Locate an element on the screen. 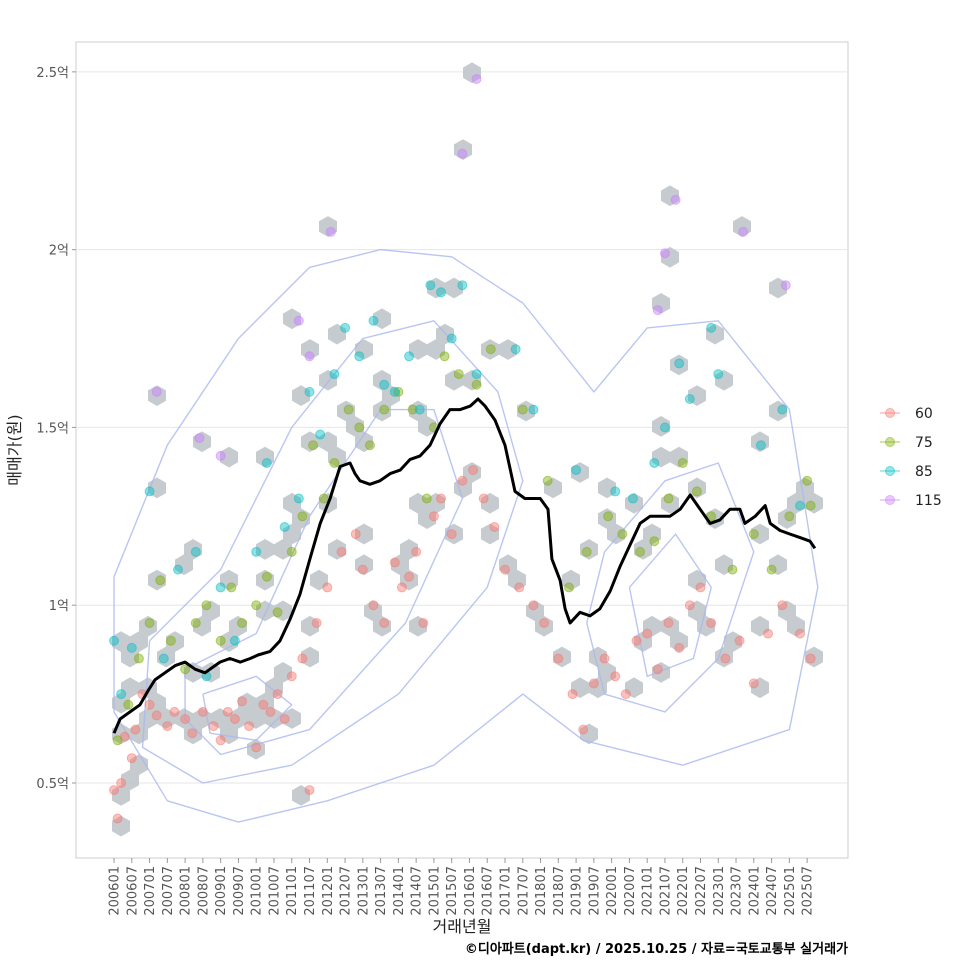 The image size is (960, 964). x-tick-label: 201201 is located at coordinates (328, 891).